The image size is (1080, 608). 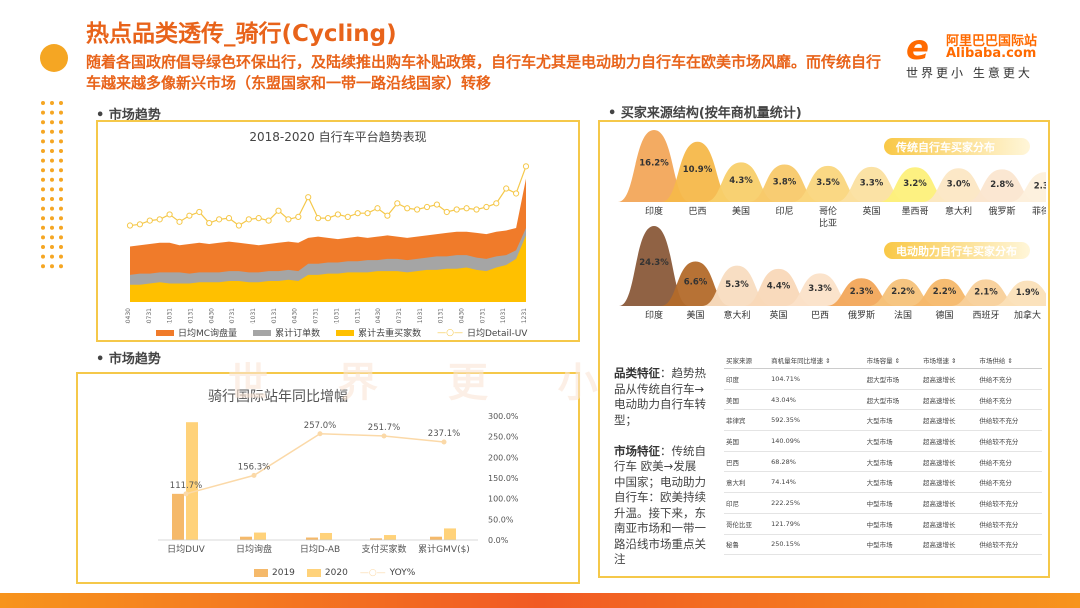 What do you see at coordinates (654, 315) in the screenshot?
I see `electric-country: 印度` at bounding box center [654, 315].